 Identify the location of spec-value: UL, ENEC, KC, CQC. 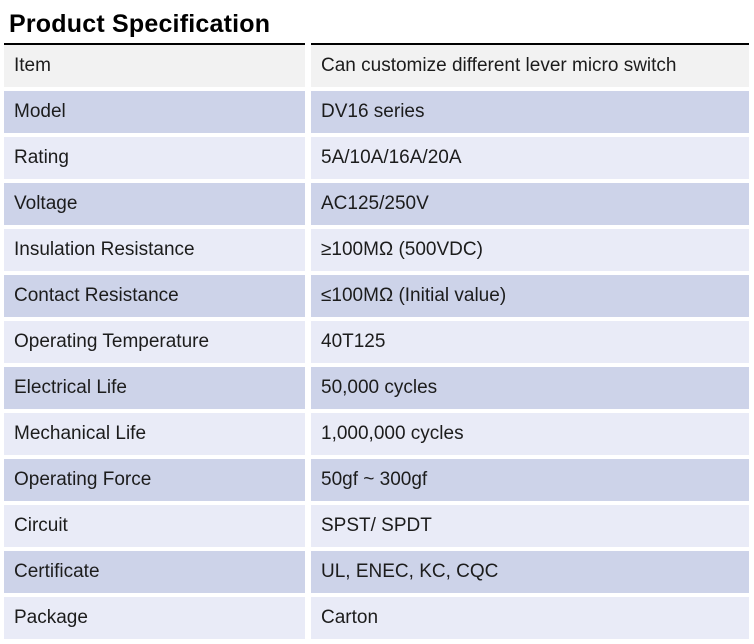
(530, 572).